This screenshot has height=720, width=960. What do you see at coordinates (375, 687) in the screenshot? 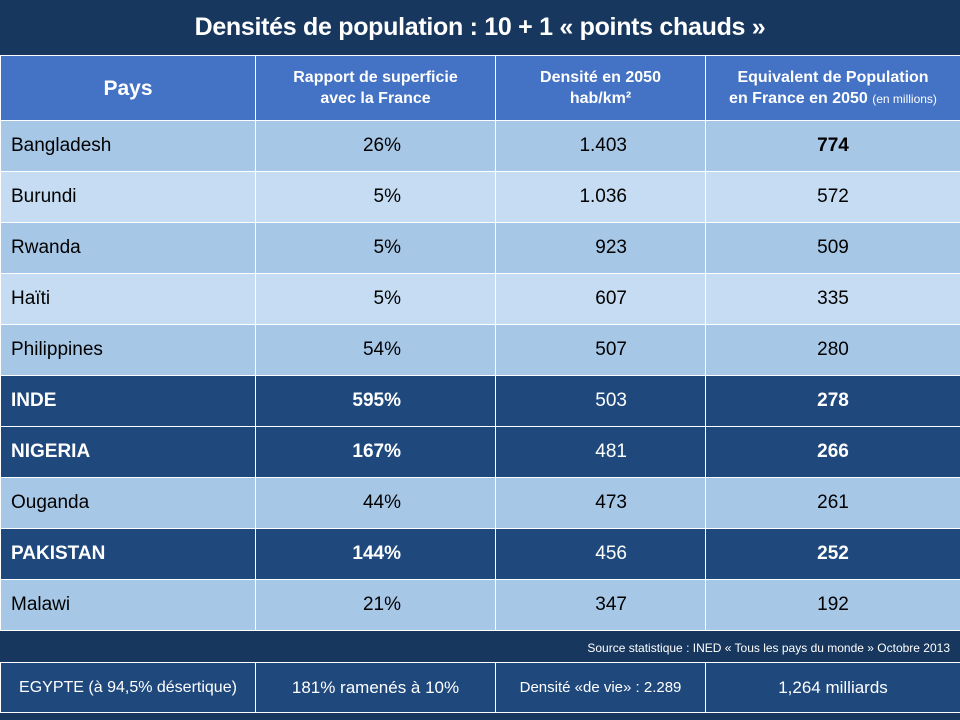
I see `egypte-rapport: 181% ramenés à 10%` at bounding box center [375, 687].